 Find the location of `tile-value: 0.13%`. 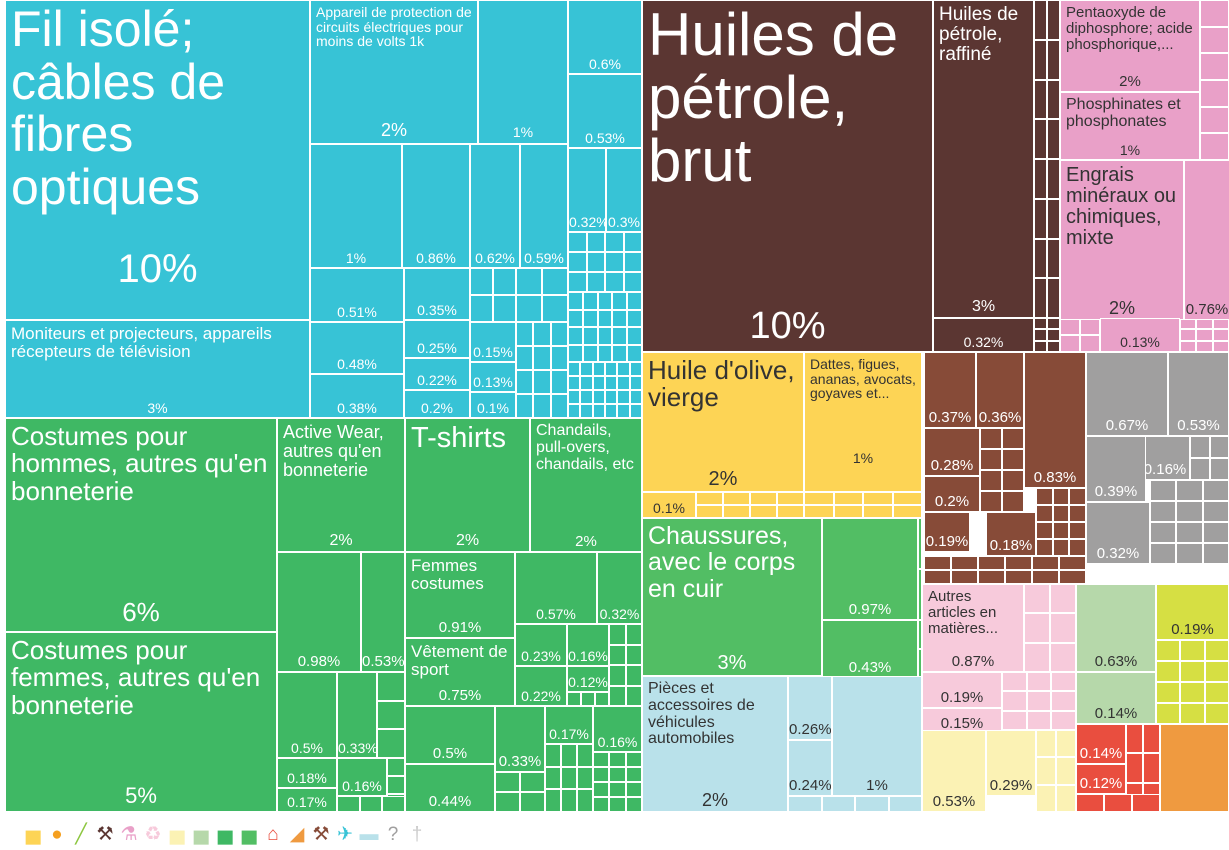

tile-value: 0.13% is located at coordinates (493, 382).